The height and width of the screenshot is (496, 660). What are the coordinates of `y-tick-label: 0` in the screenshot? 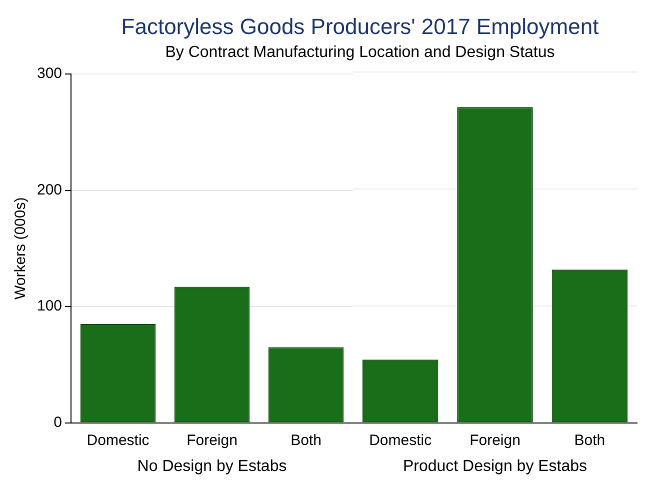 It's located at (58, 422).